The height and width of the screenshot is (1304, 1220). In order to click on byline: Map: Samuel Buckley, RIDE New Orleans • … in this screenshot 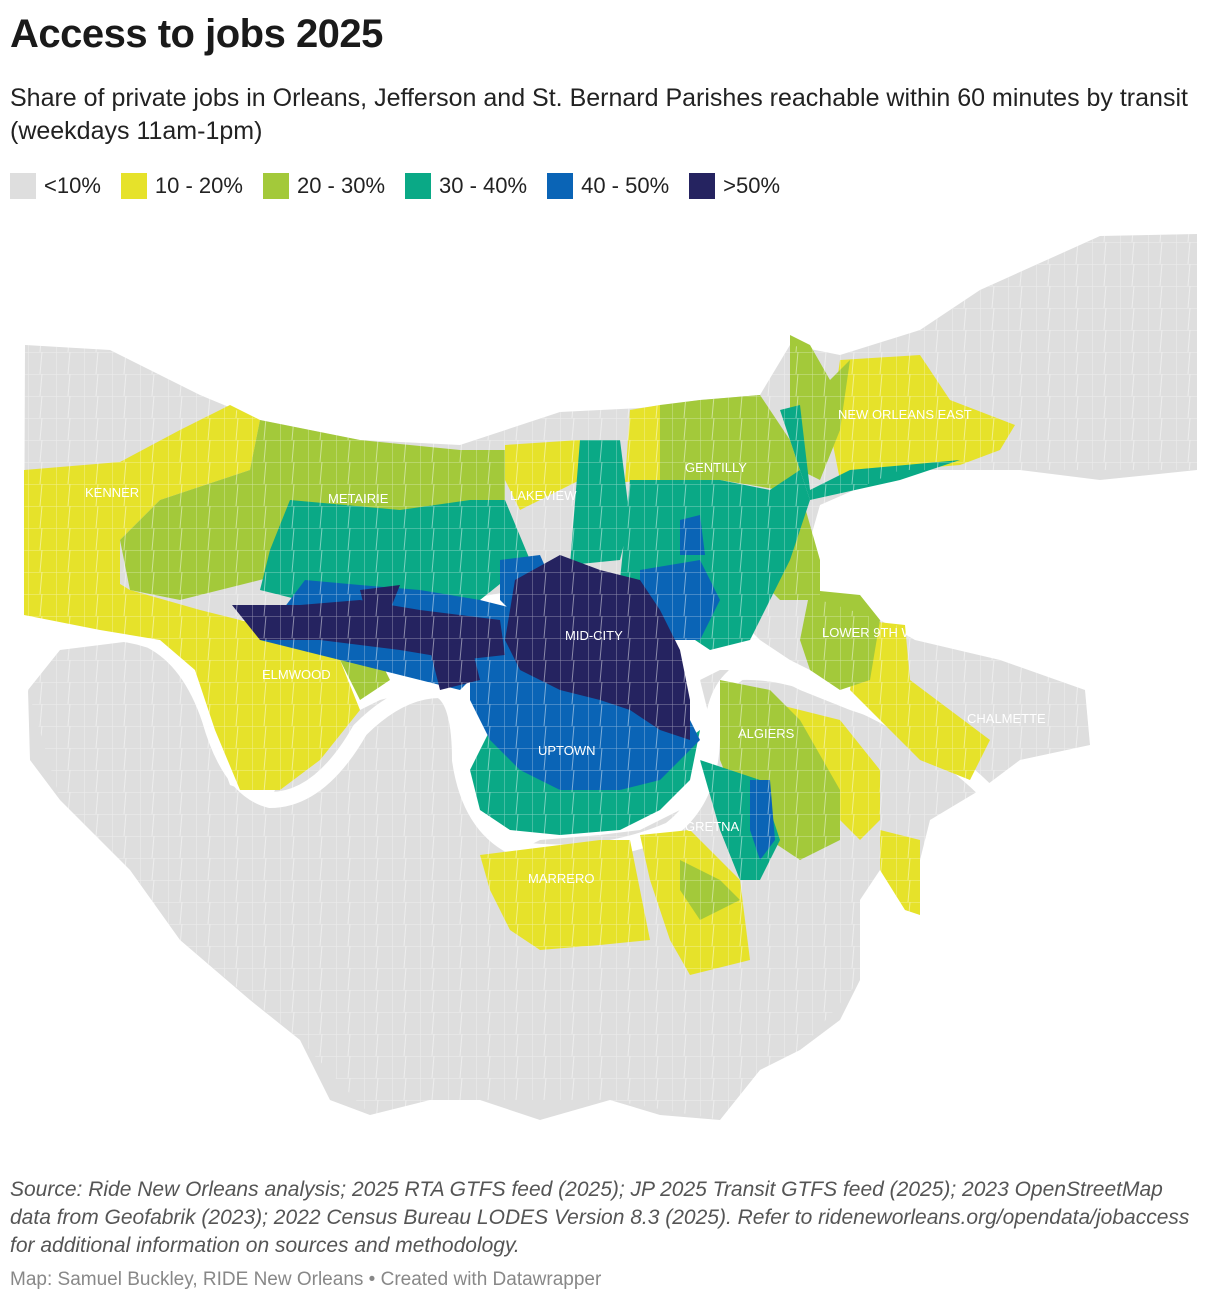, I will do `click(306, 1279)`.